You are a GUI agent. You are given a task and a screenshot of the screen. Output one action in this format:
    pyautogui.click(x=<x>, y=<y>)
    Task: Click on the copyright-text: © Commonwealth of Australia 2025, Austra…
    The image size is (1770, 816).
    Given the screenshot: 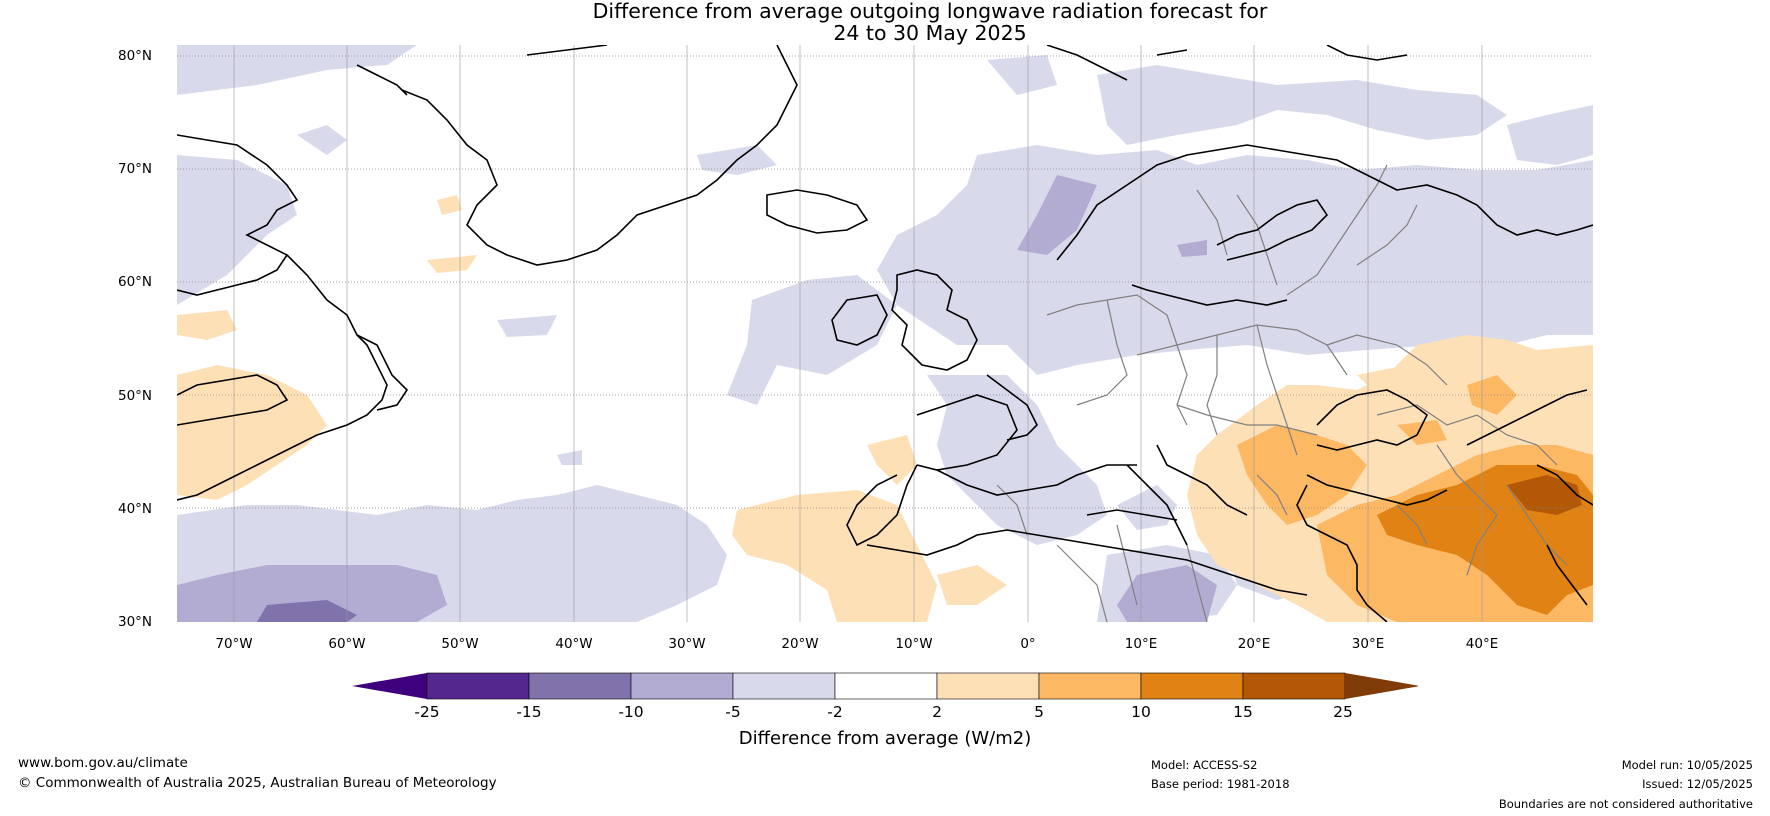 What is the action you would take?
    pyautogui.click(x=257, y=783)
    